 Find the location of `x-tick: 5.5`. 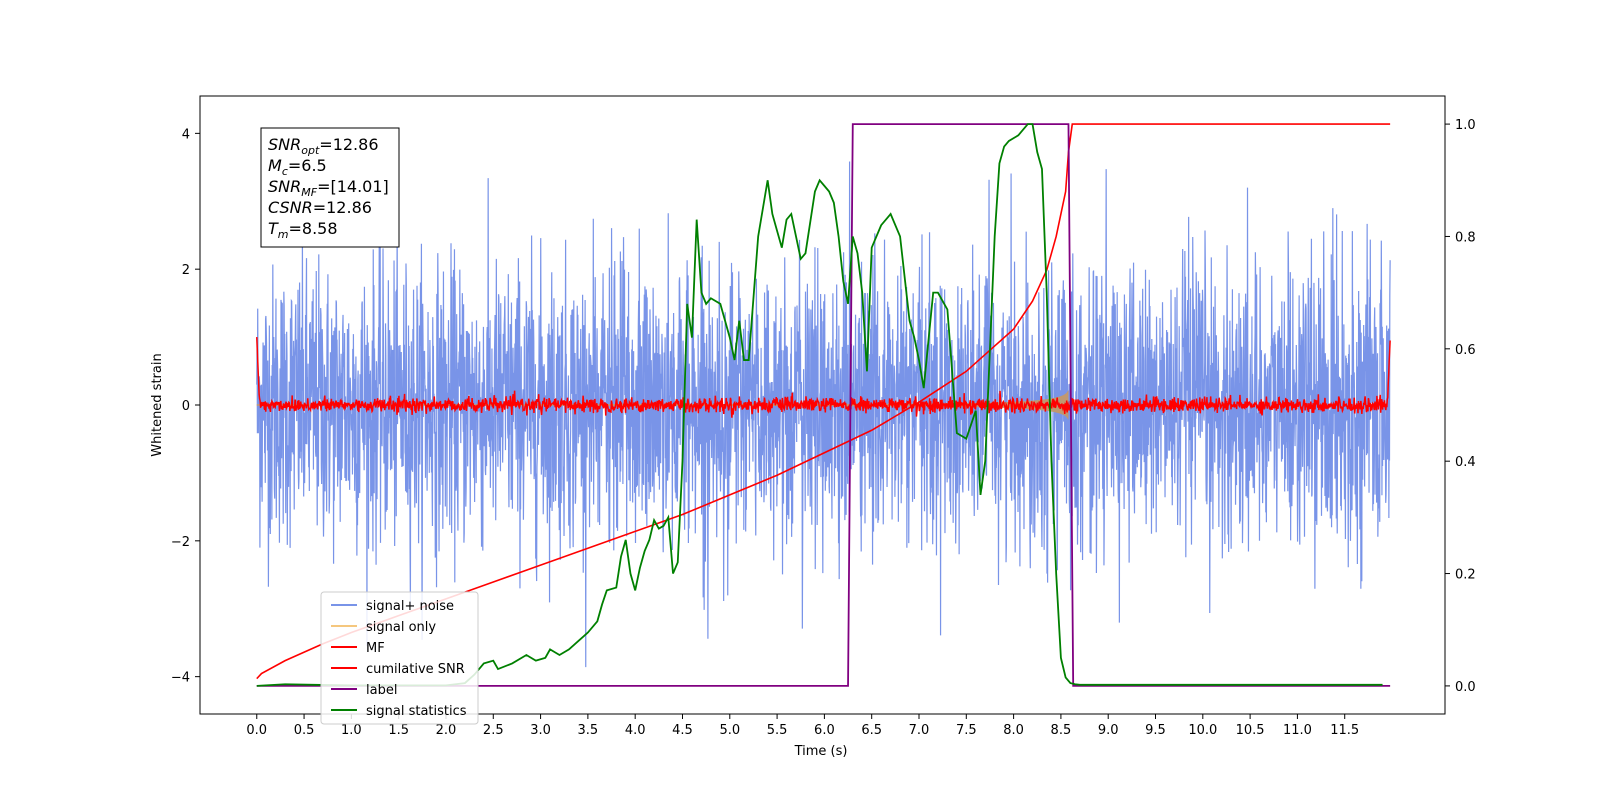

x-tick: 5.5 is located at coordinates (777, 726).